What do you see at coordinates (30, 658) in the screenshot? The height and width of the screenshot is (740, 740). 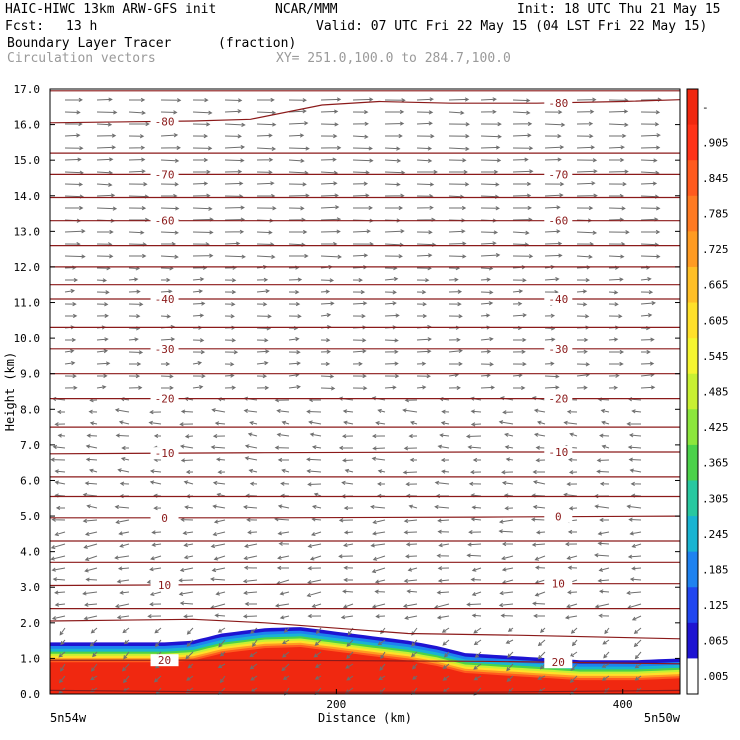 I see `y-tick-label: 1.0` at bounding box center [30, 658].